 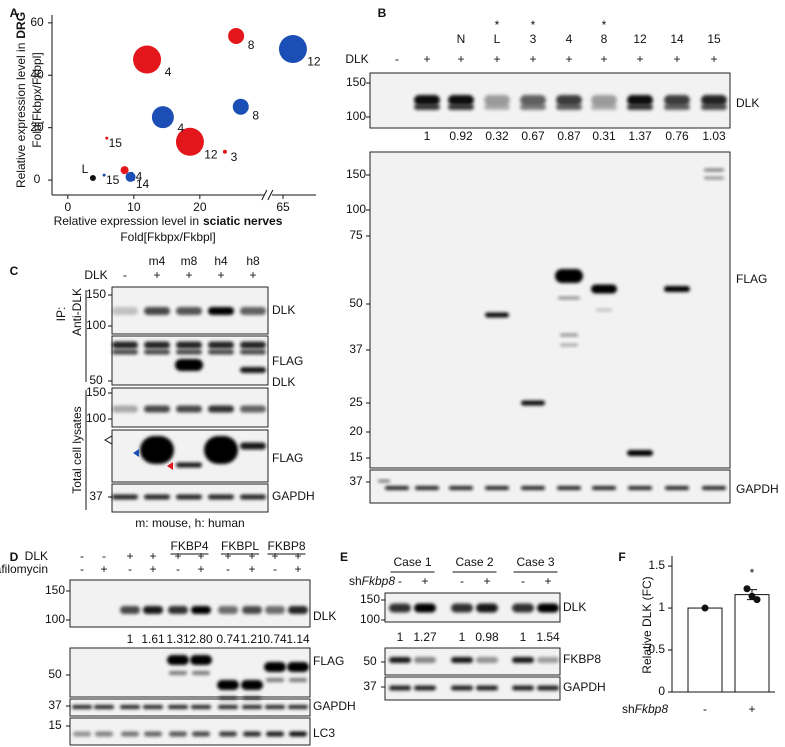 I want to click on label-part: sh, so click(x=628, y=709).